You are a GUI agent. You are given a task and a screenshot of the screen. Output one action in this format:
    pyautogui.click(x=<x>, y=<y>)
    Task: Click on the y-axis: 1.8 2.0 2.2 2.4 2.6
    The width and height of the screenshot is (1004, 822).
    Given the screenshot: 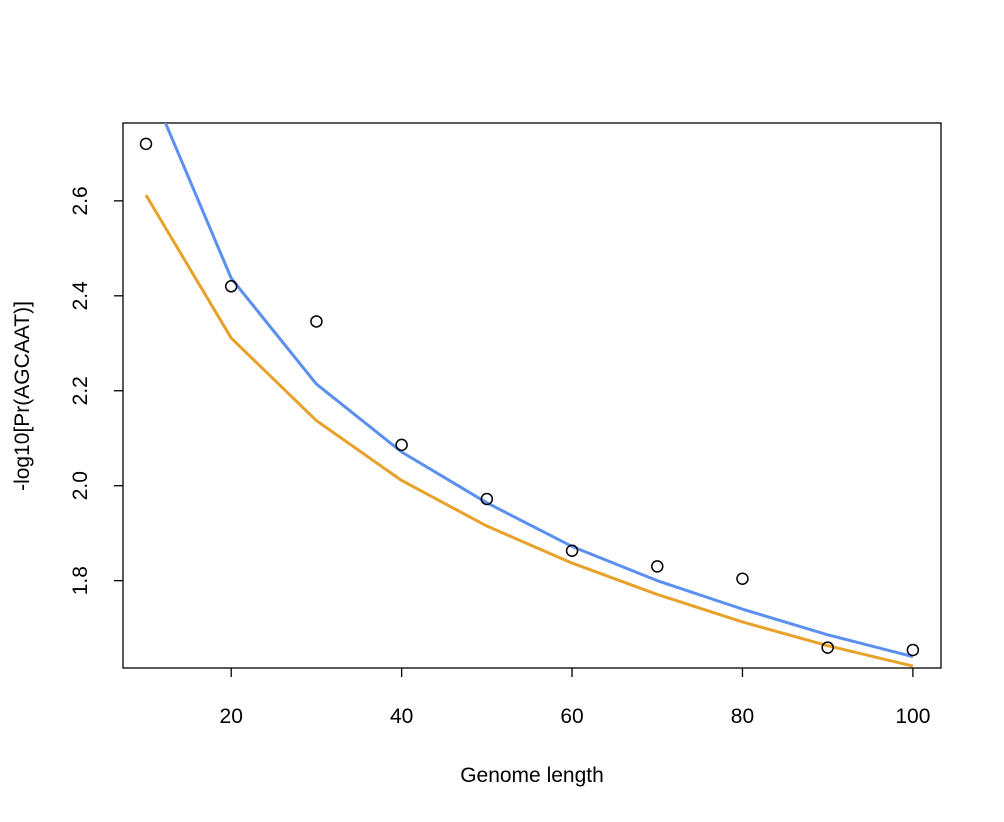 What is the action you would take?
    pyautogui.click(x=96, y=390)
    